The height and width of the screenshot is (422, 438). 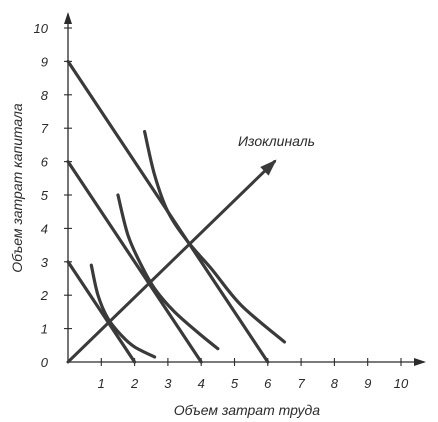 I want to click on isocline-label: Изоклиналь, so click(x=276, y=141).